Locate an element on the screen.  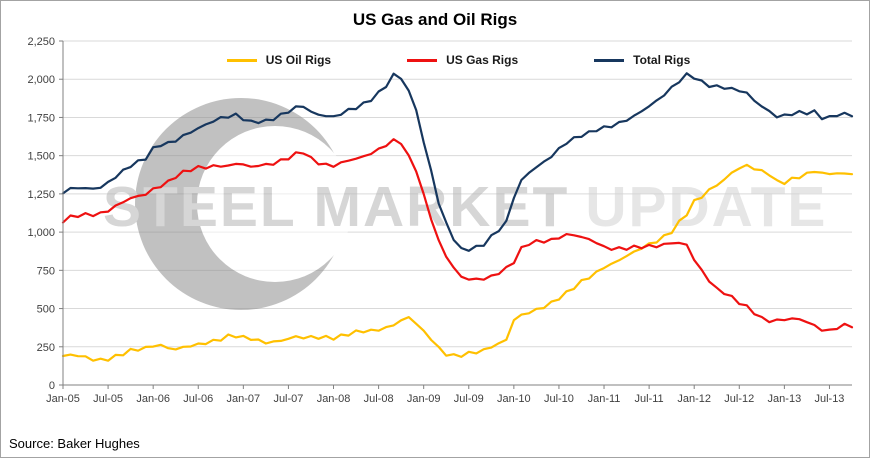
x-axis-label: Jan-13 is located at coordinates (785, 399).